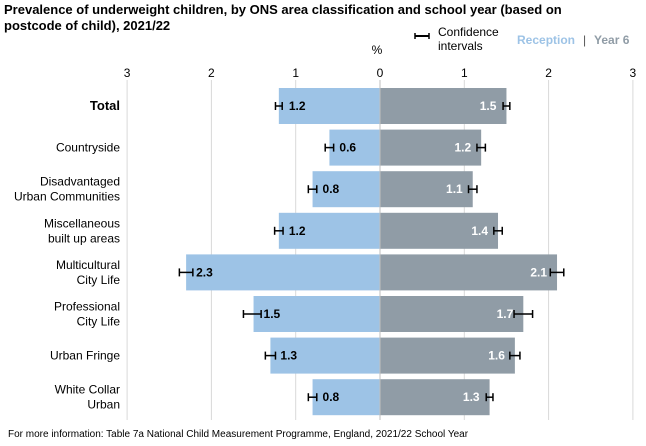 This screenshot has height=446, width=646. What do you see at coordinates (103, 405) in the screenshot?
I see `category-label: Urban` at bounding box center [103, 405].